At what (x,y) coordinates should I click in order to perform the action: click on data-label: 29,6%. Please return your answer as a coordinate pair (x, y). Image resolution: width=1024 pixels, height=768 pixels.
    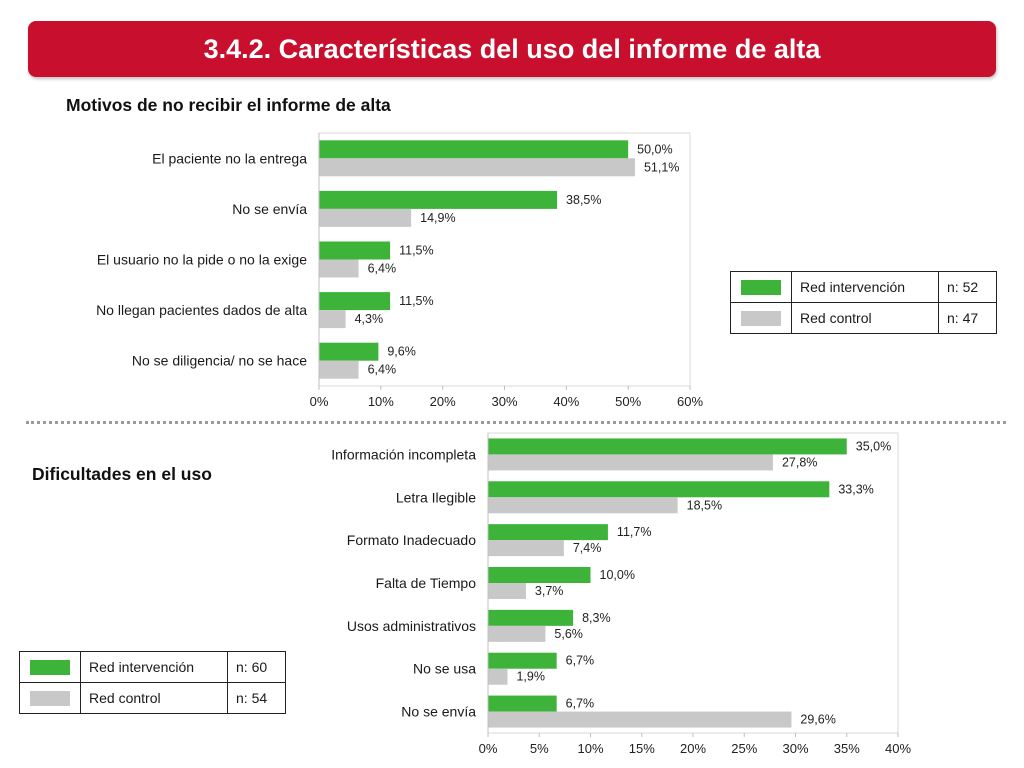
    Looking at the image, I should click on (817, 720).